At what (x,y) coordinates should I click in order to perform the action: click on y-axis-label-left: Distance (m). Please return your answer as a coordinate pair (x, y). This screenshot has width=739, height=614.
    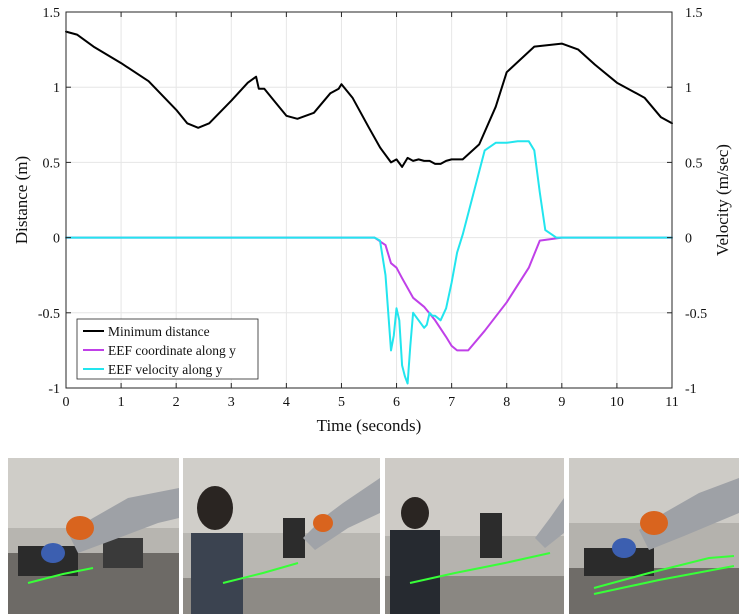
    Looking at the image, I should click on (21, 200).